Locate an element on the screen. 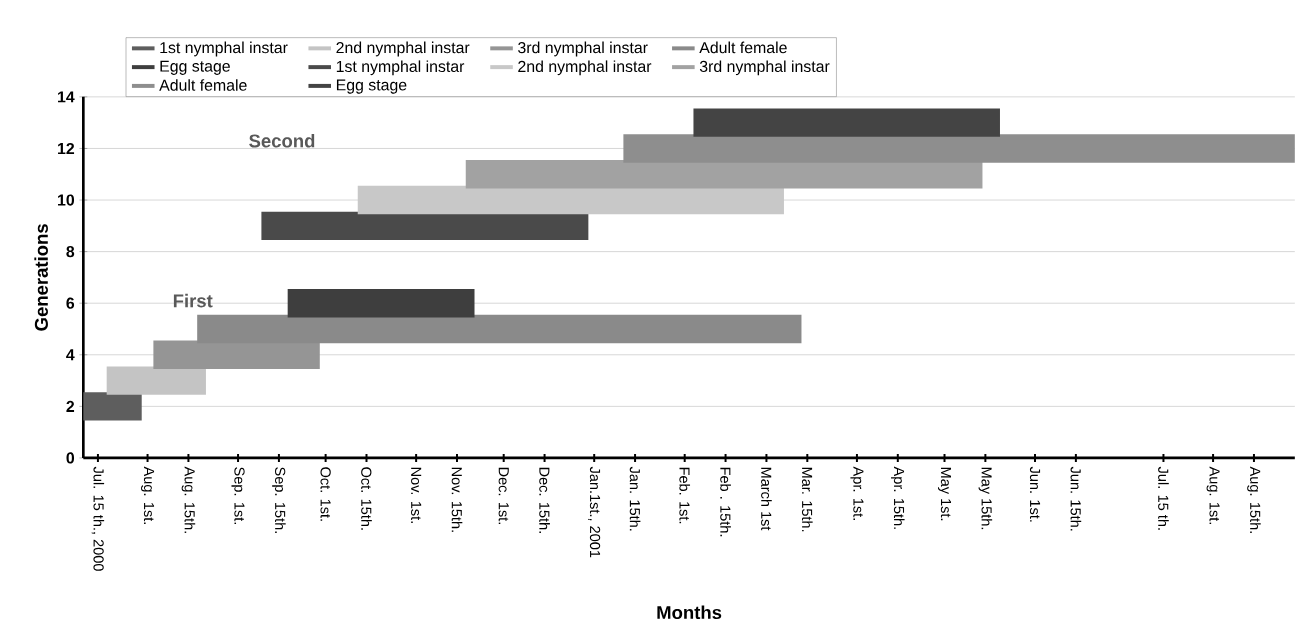 The height and width of the screenshot is (634, 1309). x-tick-label: Jun. 15th. is located at coordinates (1076, 498).